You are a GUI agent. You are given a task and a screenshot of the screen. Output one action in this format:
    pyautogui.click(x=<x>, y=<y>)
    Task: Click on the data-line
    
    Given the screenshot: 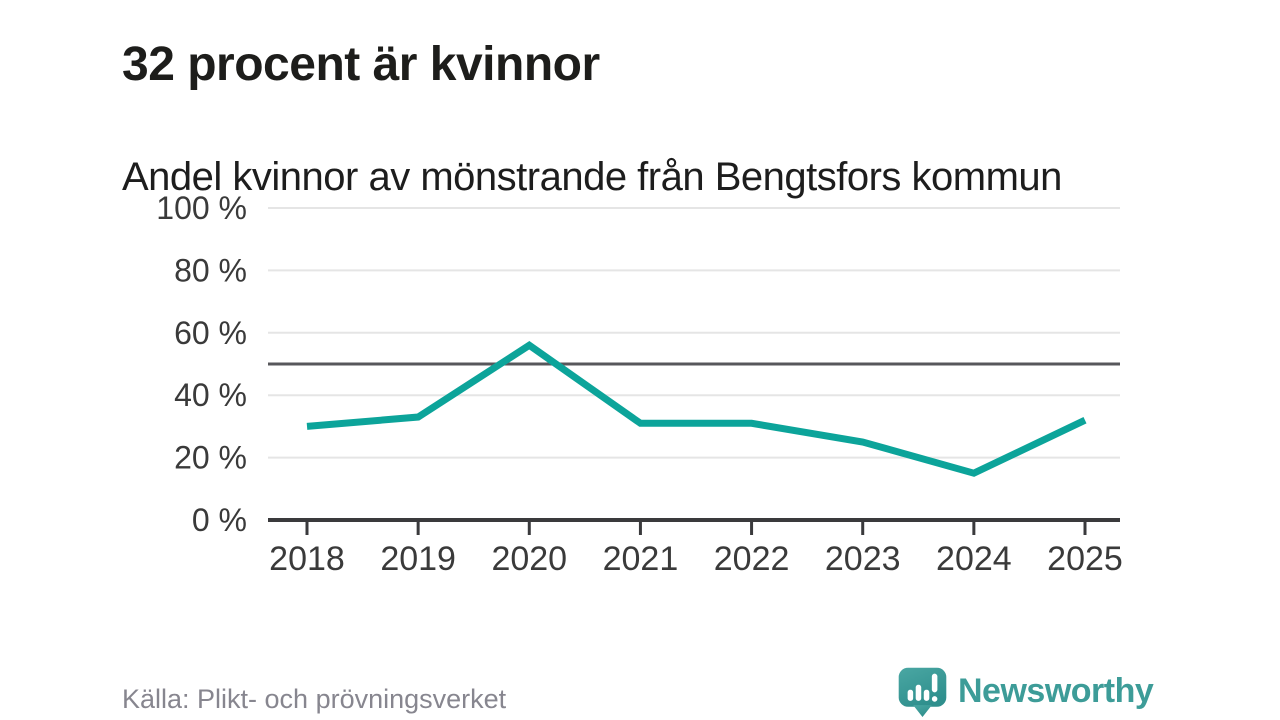 What is the action you would take?
    pyautogui.click(x=696, y=409)
    